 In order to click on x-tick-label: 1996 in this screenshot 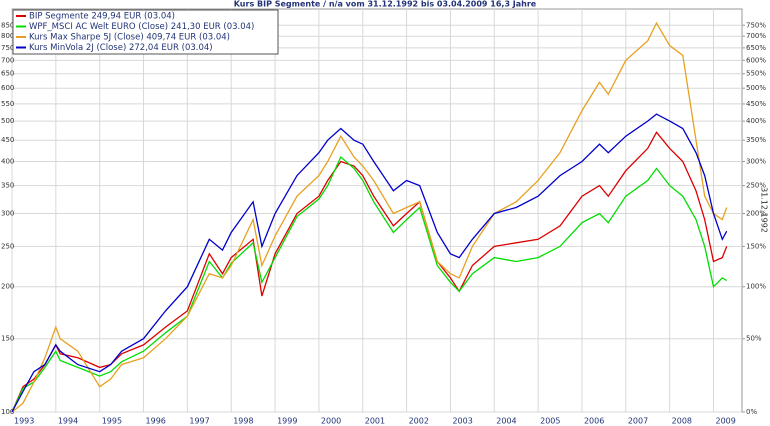, I will do `click(156, 421)`.